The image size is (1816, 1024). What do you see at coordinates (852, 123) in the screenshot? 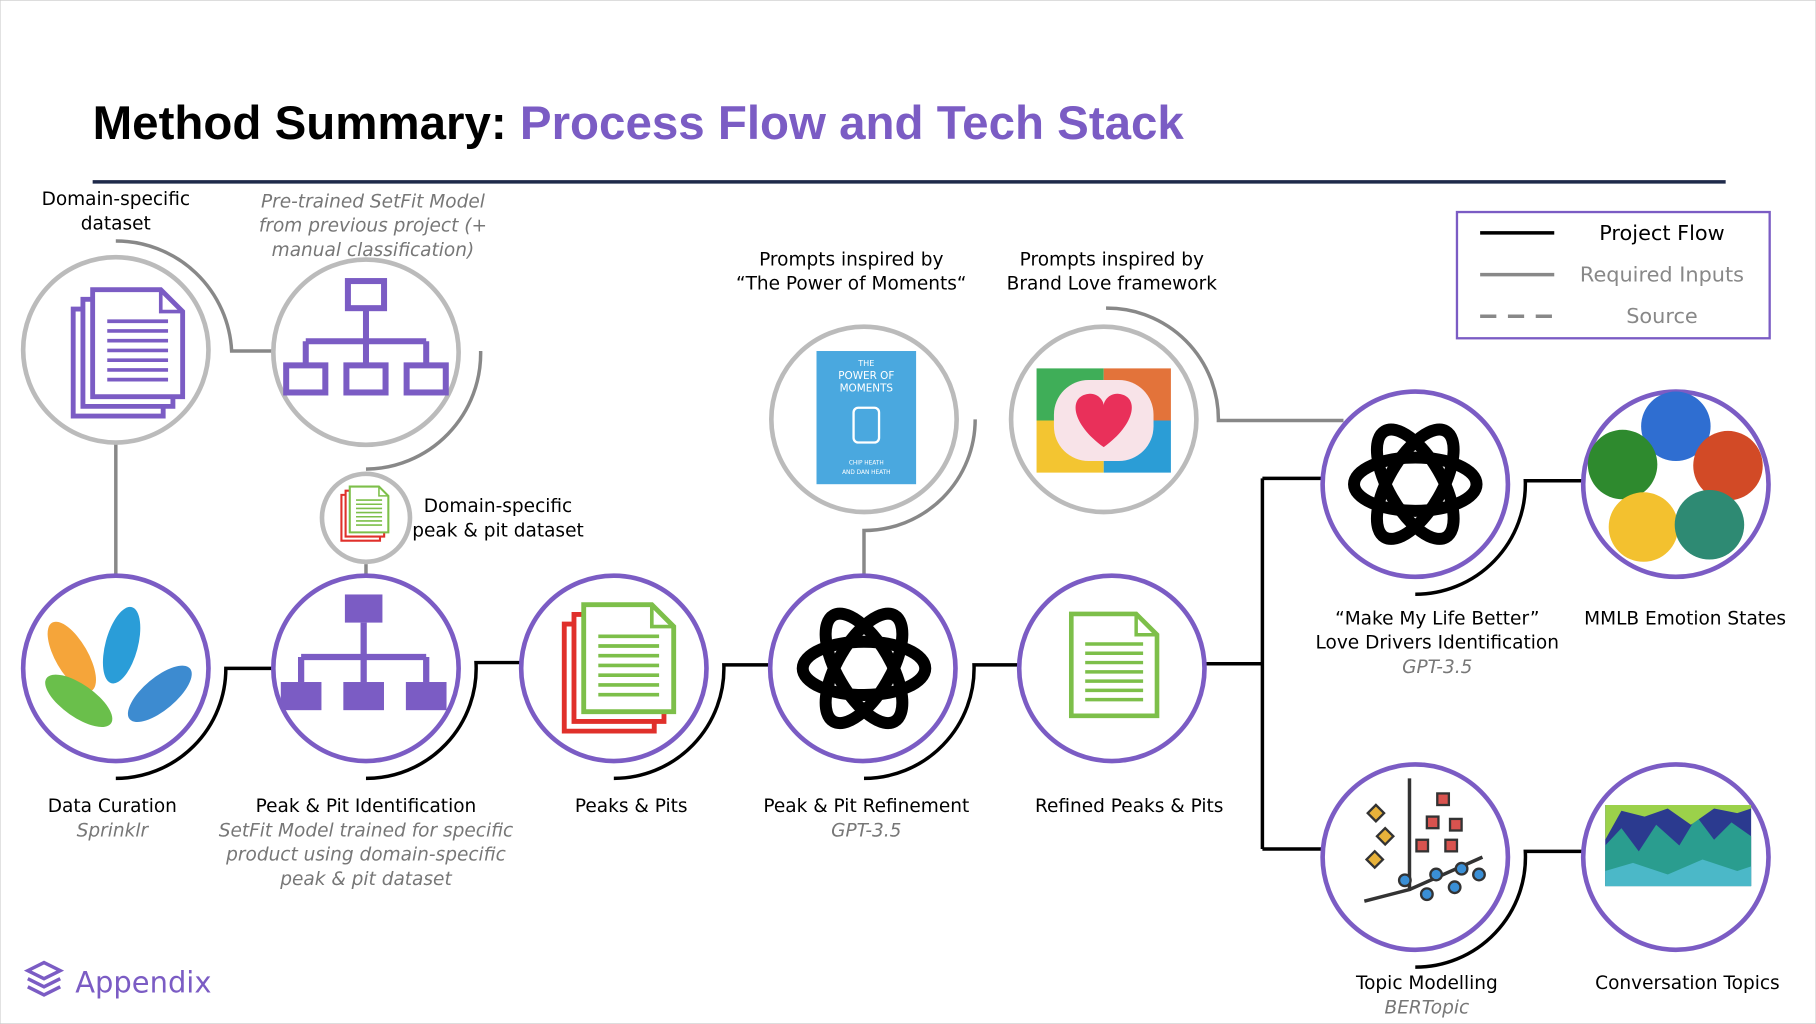
I see `title-highlight: Process Flow and Tech Stack` at bounding box center [852, 123].